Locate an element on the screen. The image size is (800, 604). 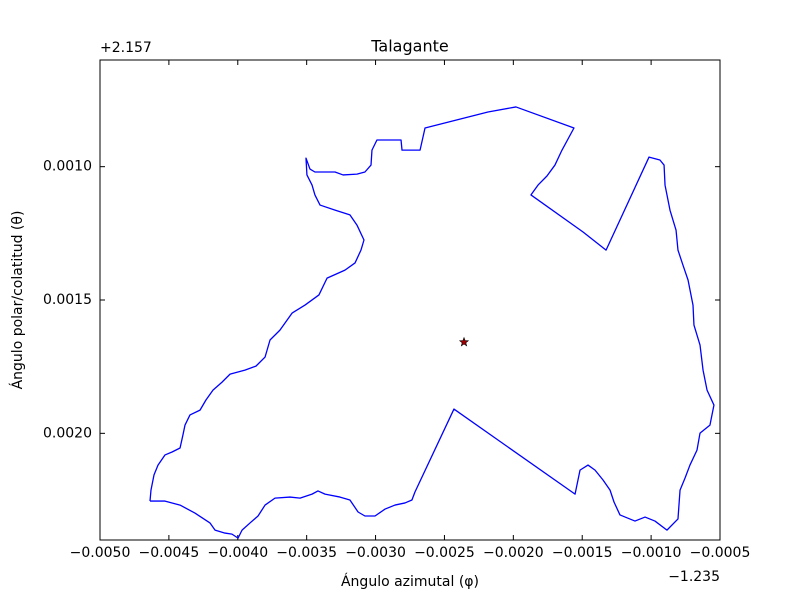
x-tick-label: −0.0040 is located at coordinates (237, 553).